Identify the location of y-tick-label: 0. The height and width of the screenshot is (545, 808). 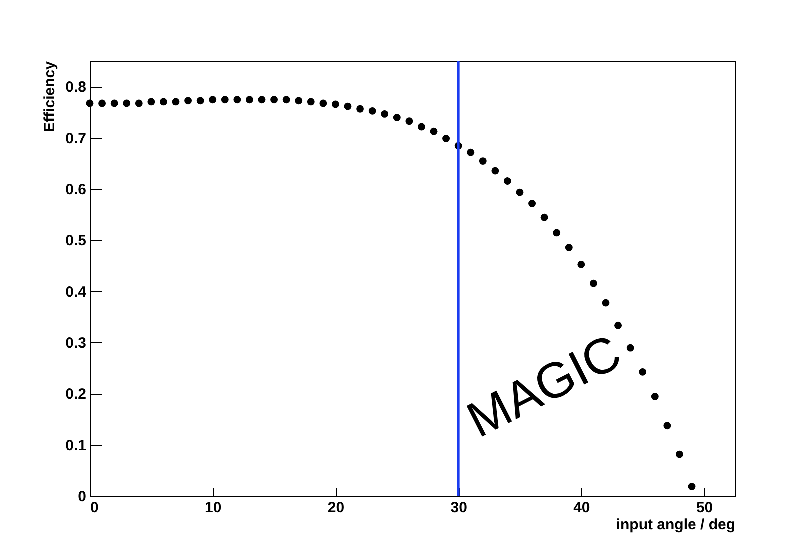
(82, 497).